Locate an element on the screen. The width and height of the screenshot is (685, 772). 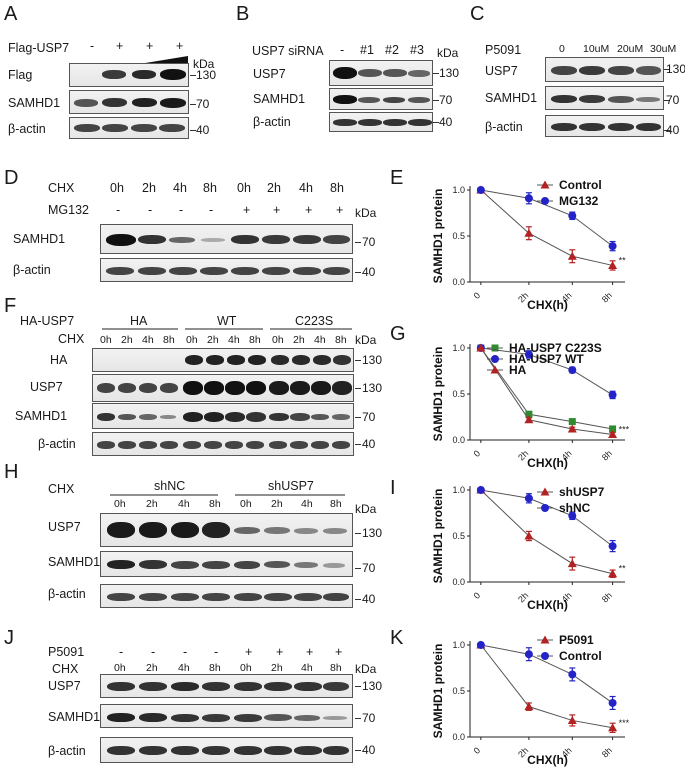
panel-letter-f: F is located at coordinates (10, 306).